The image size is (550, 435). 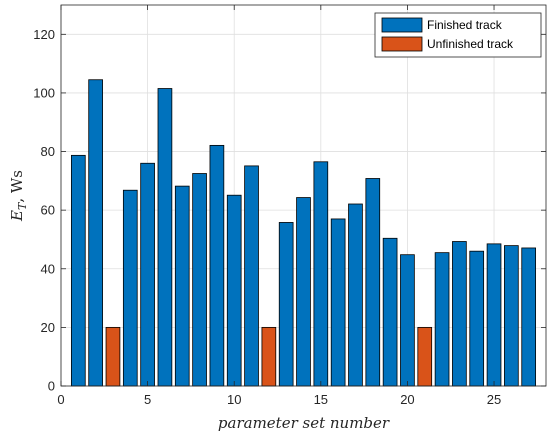 I want to click on legend-swatch-finished, so click(x=402, y=25).